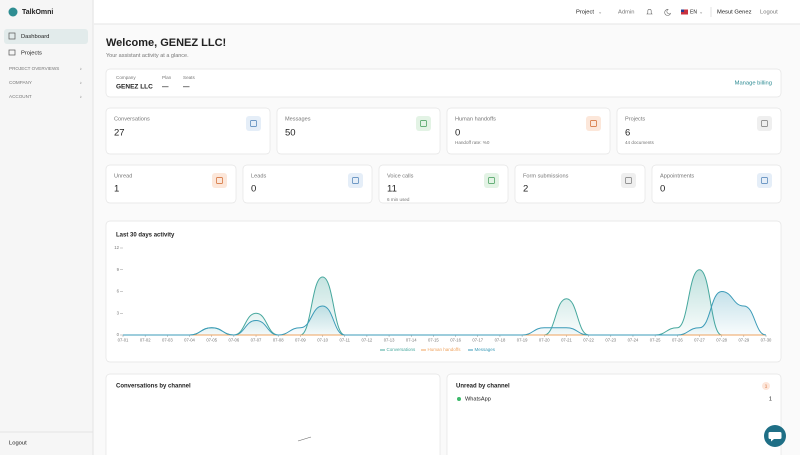 This screenshot has height=455, width=800. I want to click on x-tick-label: 07-05, so click(211, 340).